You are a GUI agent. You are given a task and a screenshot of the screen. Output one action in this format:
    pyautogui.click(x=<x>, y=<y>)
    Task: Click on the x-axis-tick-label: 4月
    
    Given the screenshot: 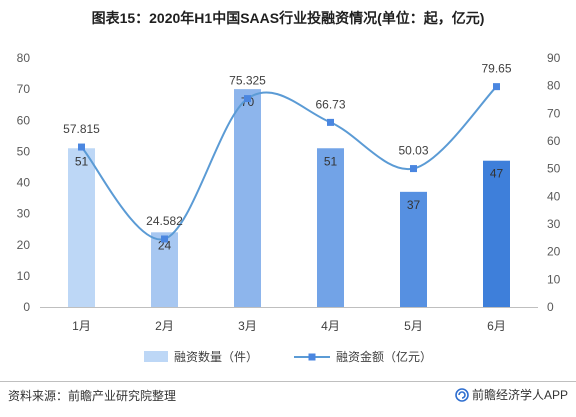 What is the action you would take?
    pyautogui.click(x=330, y=326)
    